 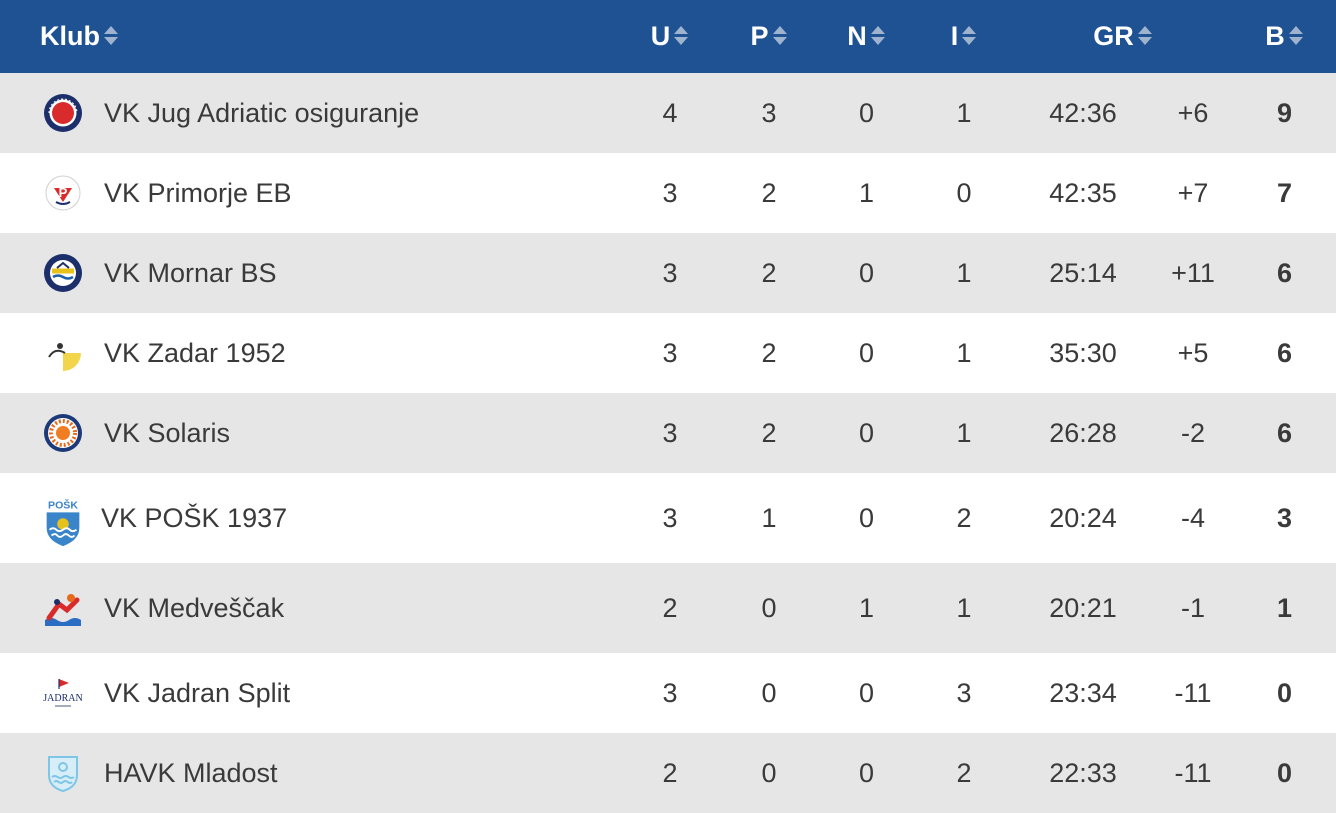 I want to click on column-header-label: P, so click(x=759, y=36).